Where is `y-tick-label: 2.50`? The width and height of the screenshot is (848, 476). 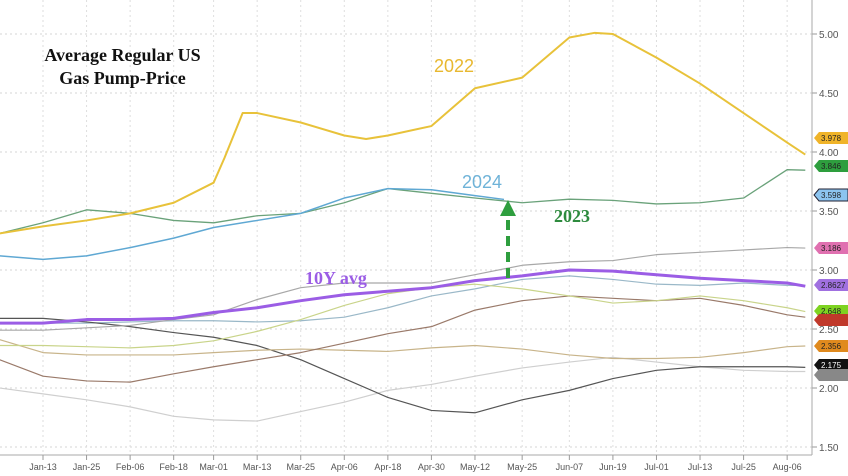
y-tick-label: 2.50 is located at coordinates (829, 330).